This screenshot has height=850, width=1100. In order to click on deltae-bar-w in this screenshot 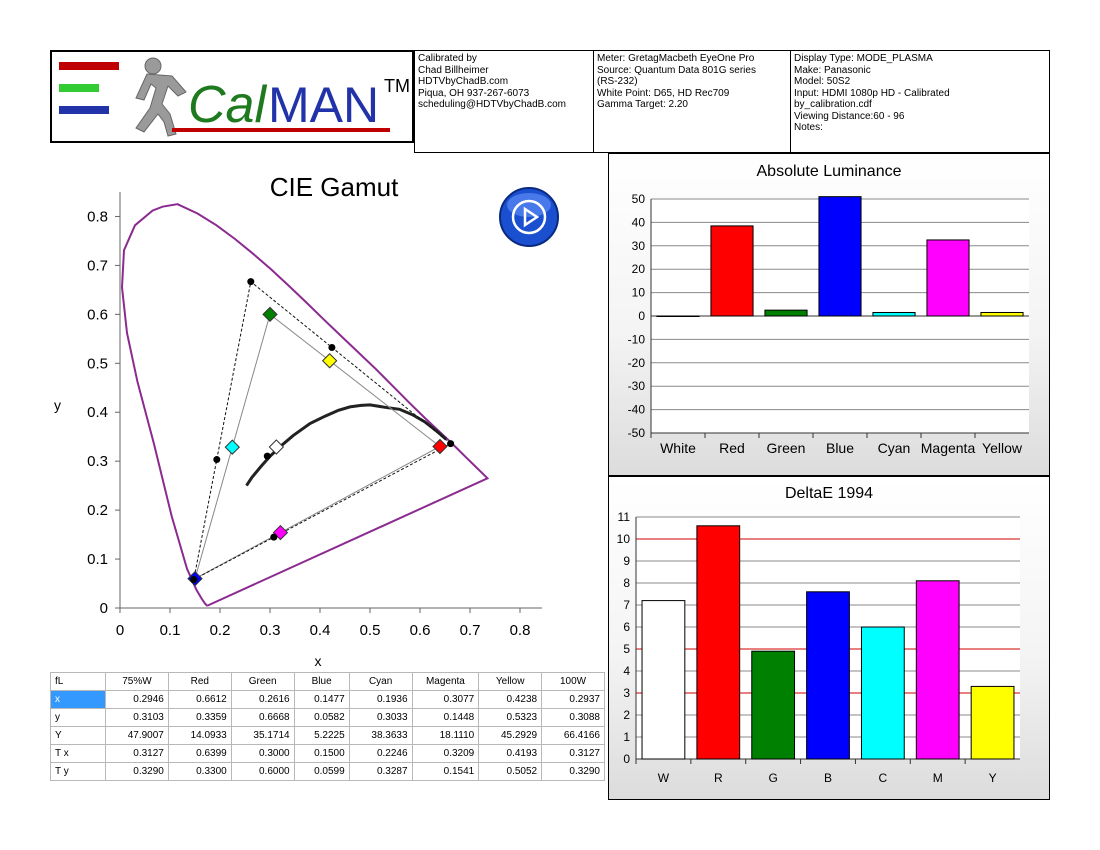, I will do `click(663, 680)`.